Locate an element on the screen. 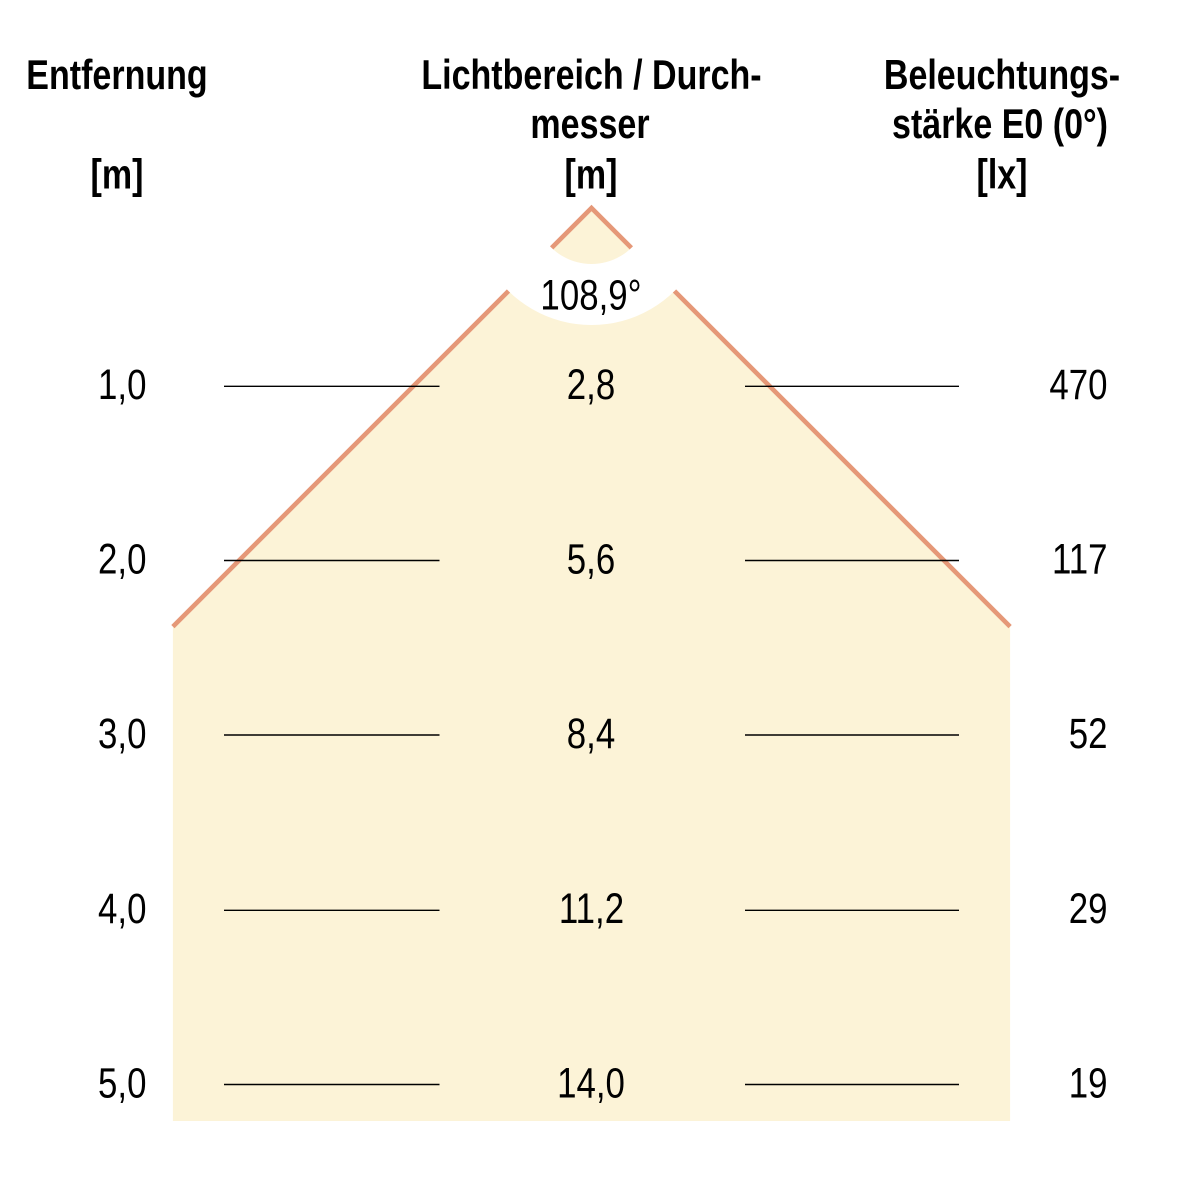  svg-text: 19 is located at coordinates (1088, 1083).